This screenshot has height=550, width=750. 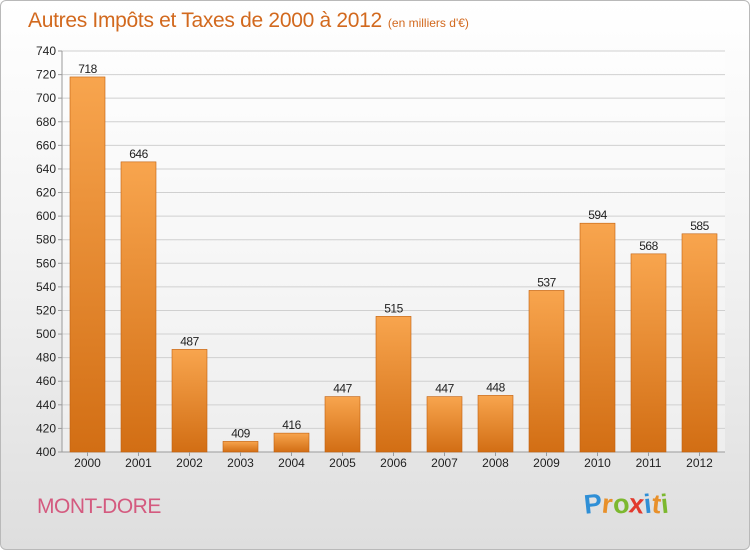 What do you see at coordinates (189, 341) in the screenshot?
I see `bar-value-label: 487` at bounding box center [189, 341].